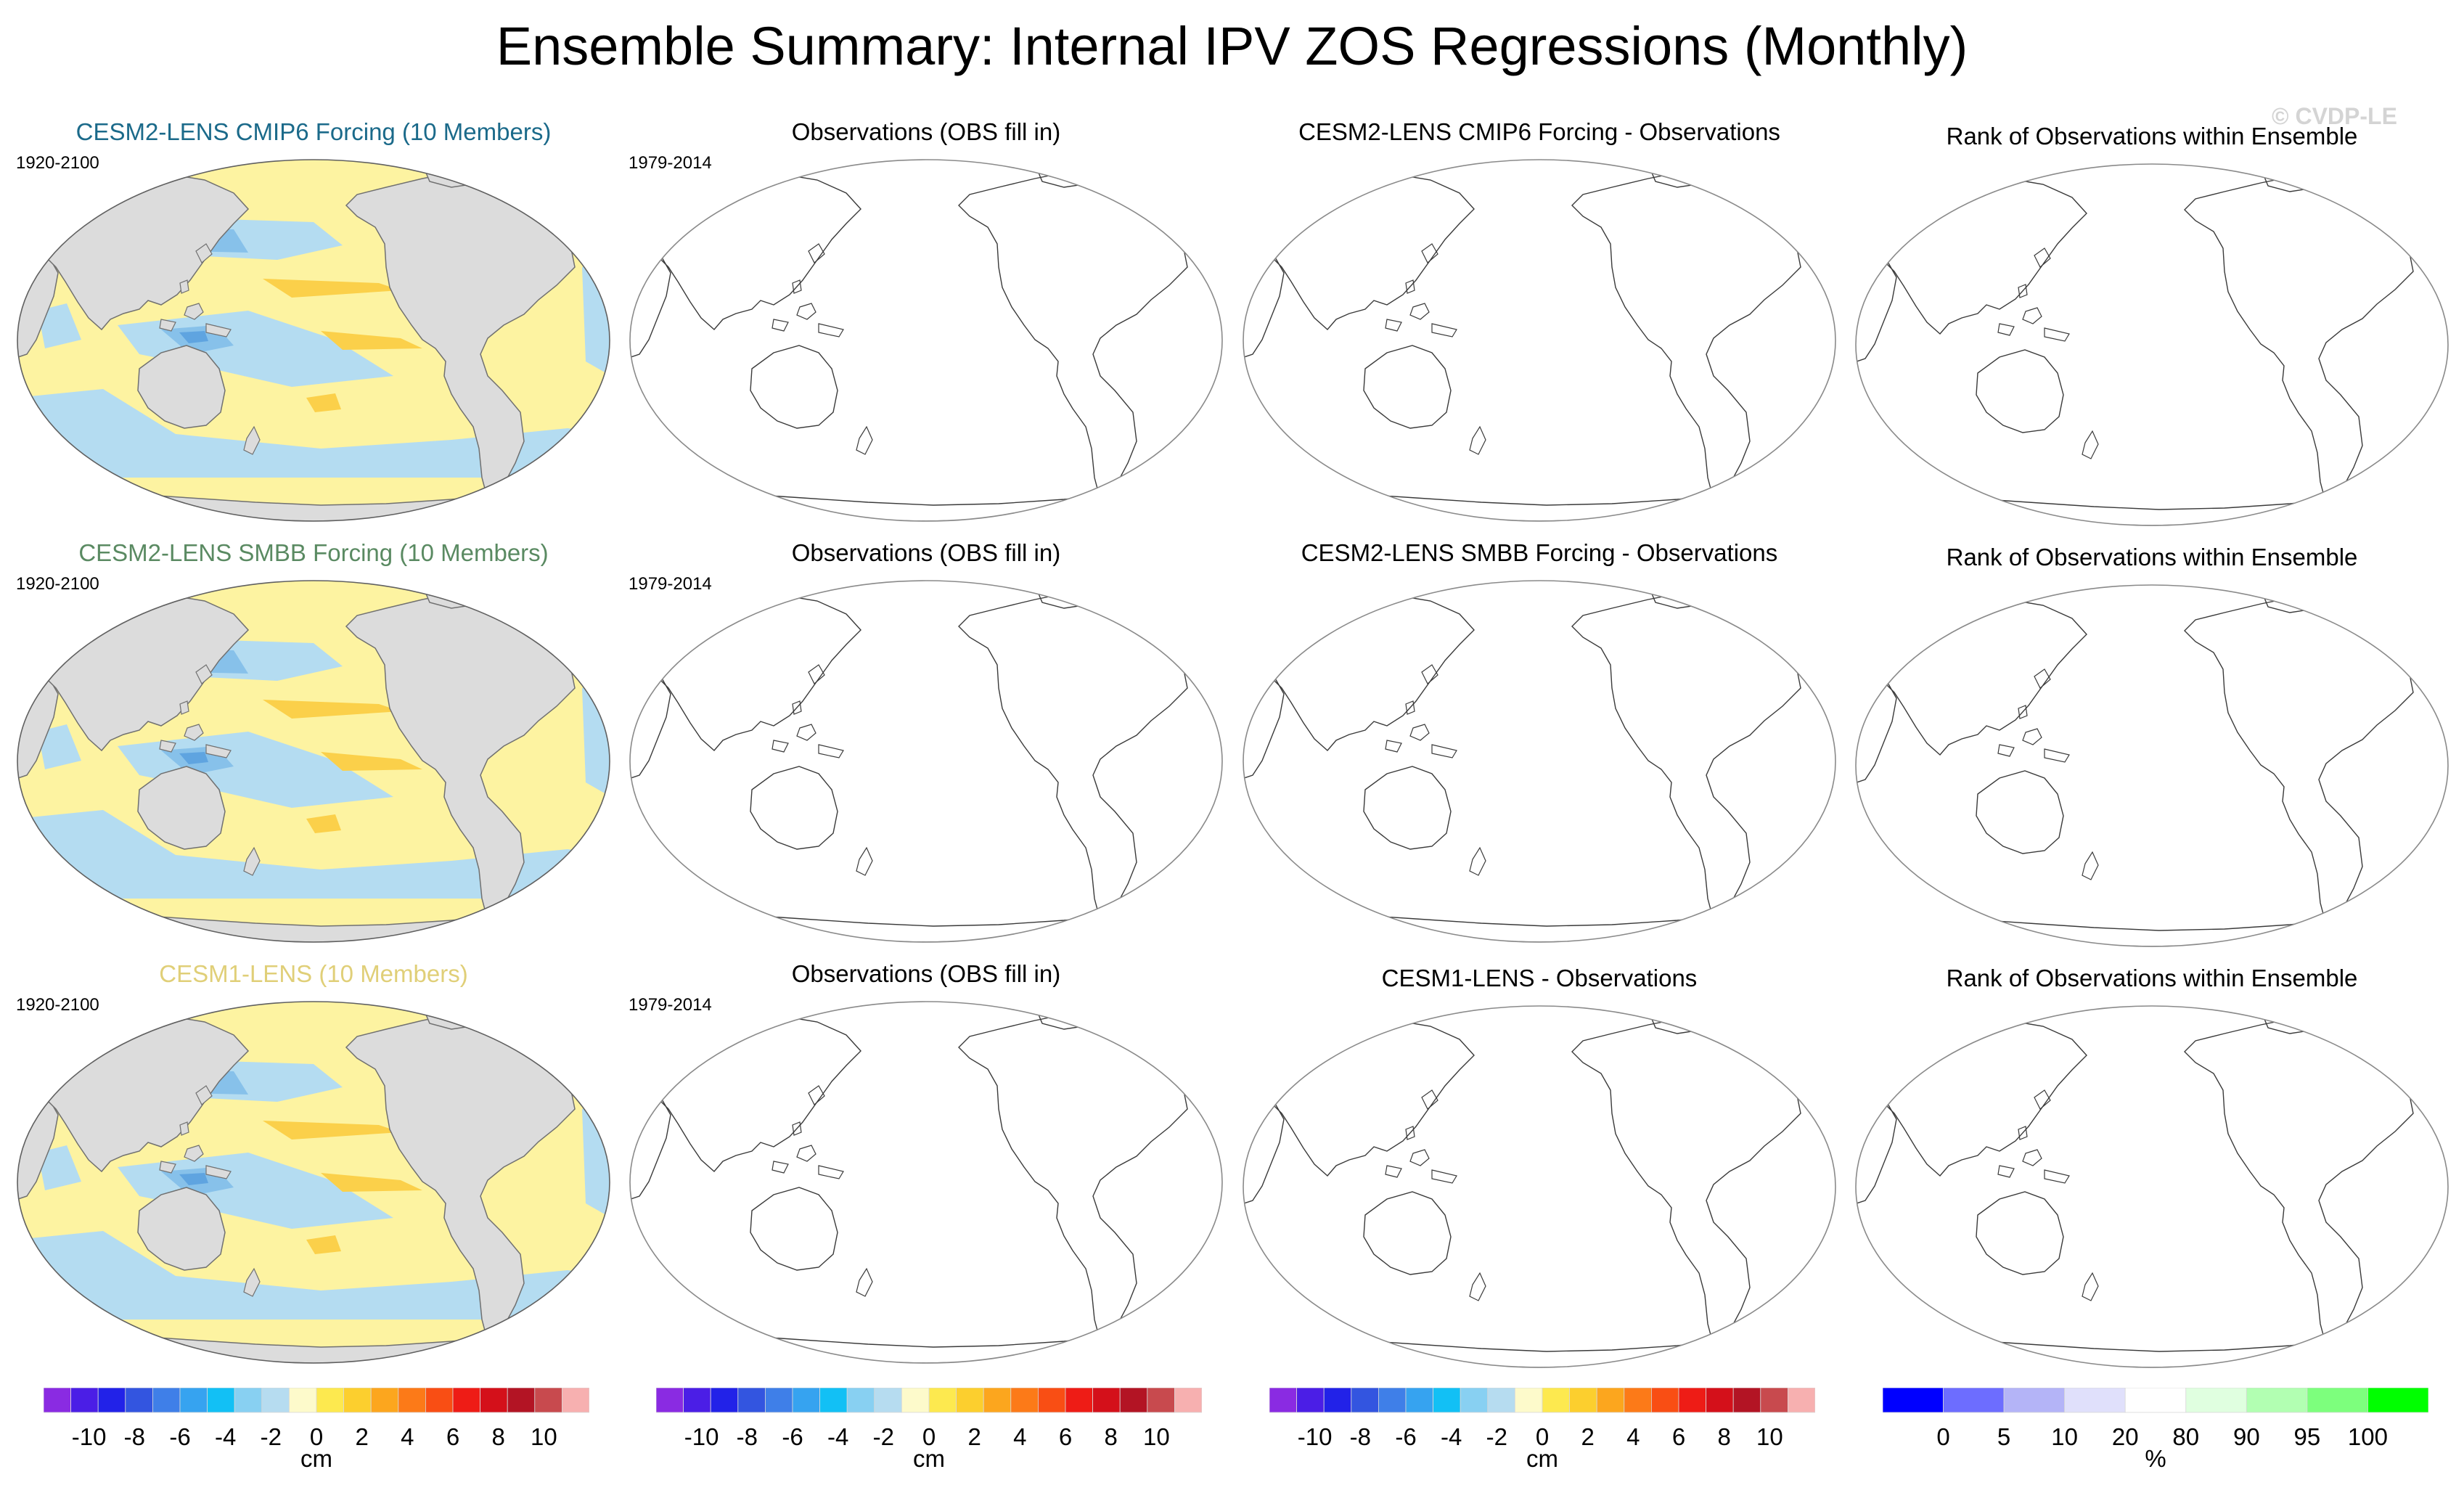 The width and height of the screenshot is (2464, 1485). Describe the element at coordinates (225, 1436) in the screenshot. I see `colorbar-tick-label: -4` at that location.